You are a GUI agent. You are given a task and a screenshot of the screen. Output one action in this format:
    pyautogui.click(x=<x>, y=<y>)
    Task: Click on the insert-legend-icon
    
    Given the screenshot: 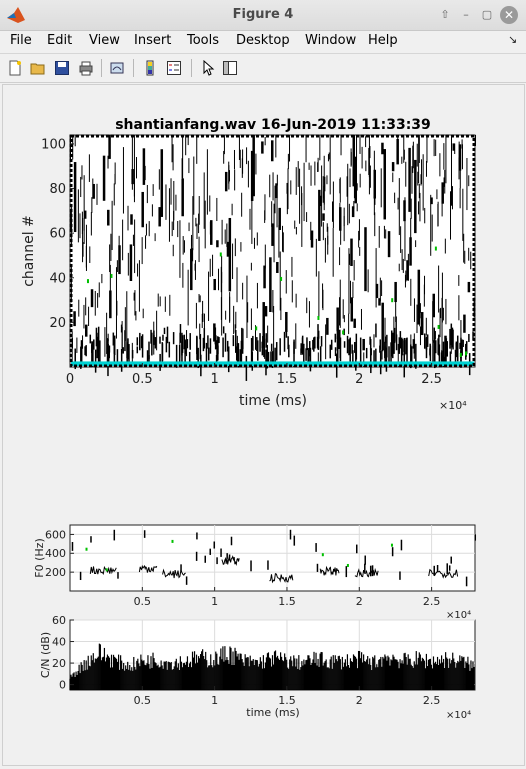 What is the action you would take?
    pyautogui.click(x=174, y=68)
    